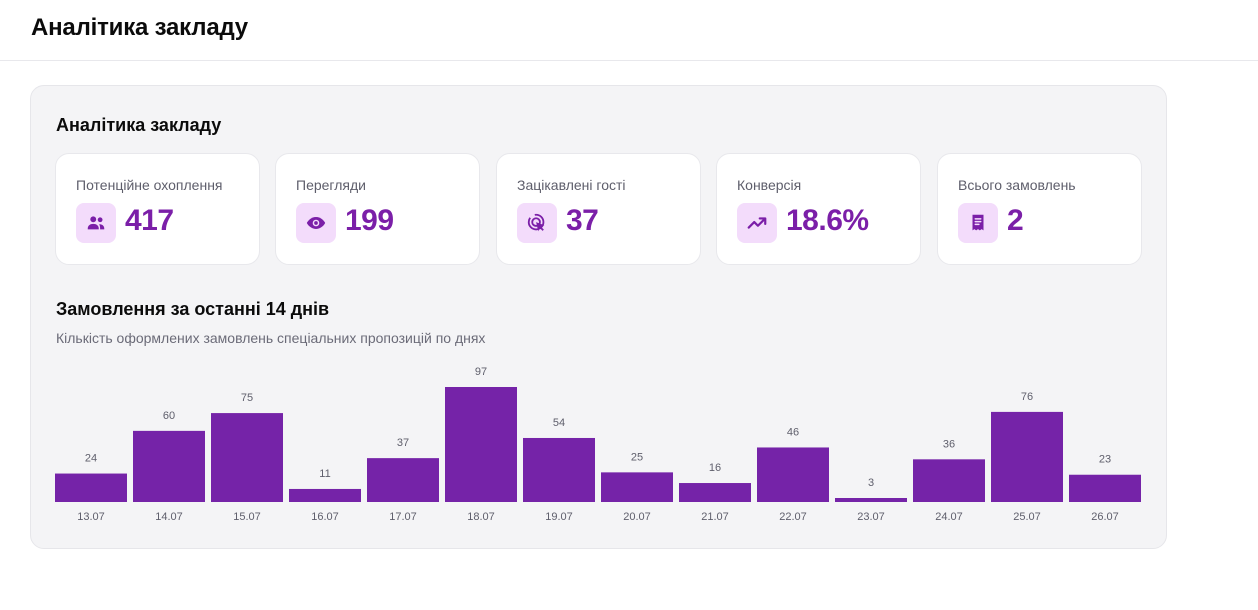  Describe the element at coordinates (316, 223) in the screenshot. I see `eye-icon` at that location.